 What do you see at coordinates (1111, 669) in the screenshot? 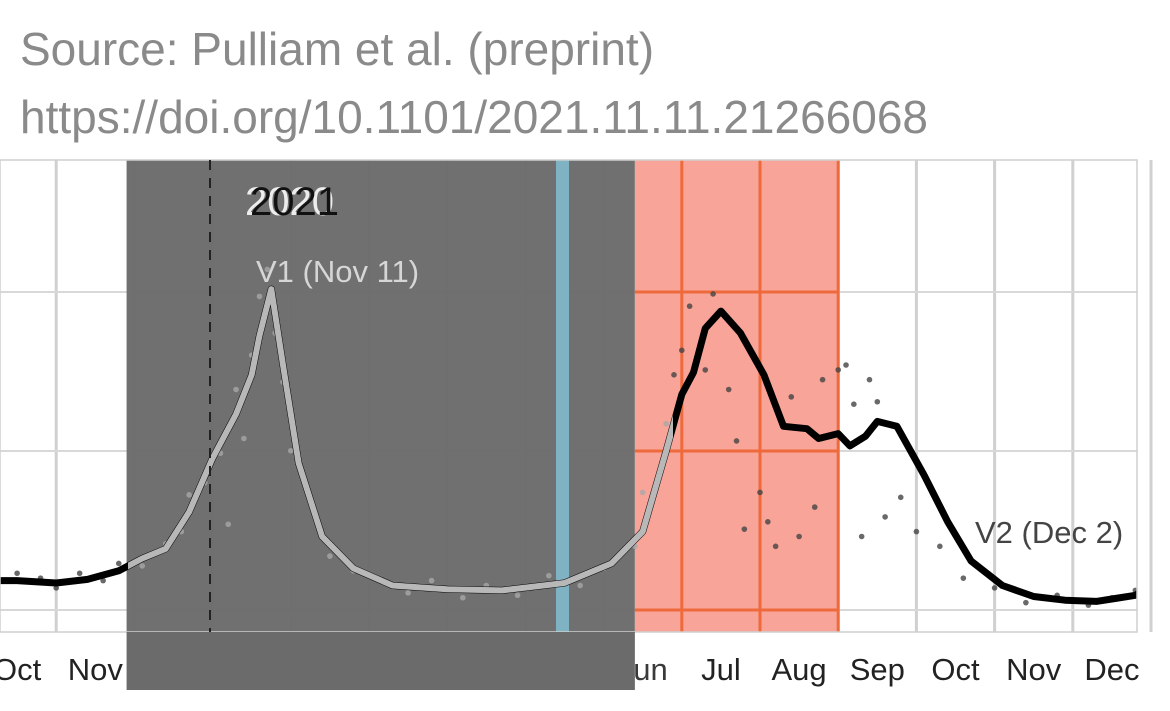
I see `x-tick-label: Dec` at bounding box center [1111, 669].